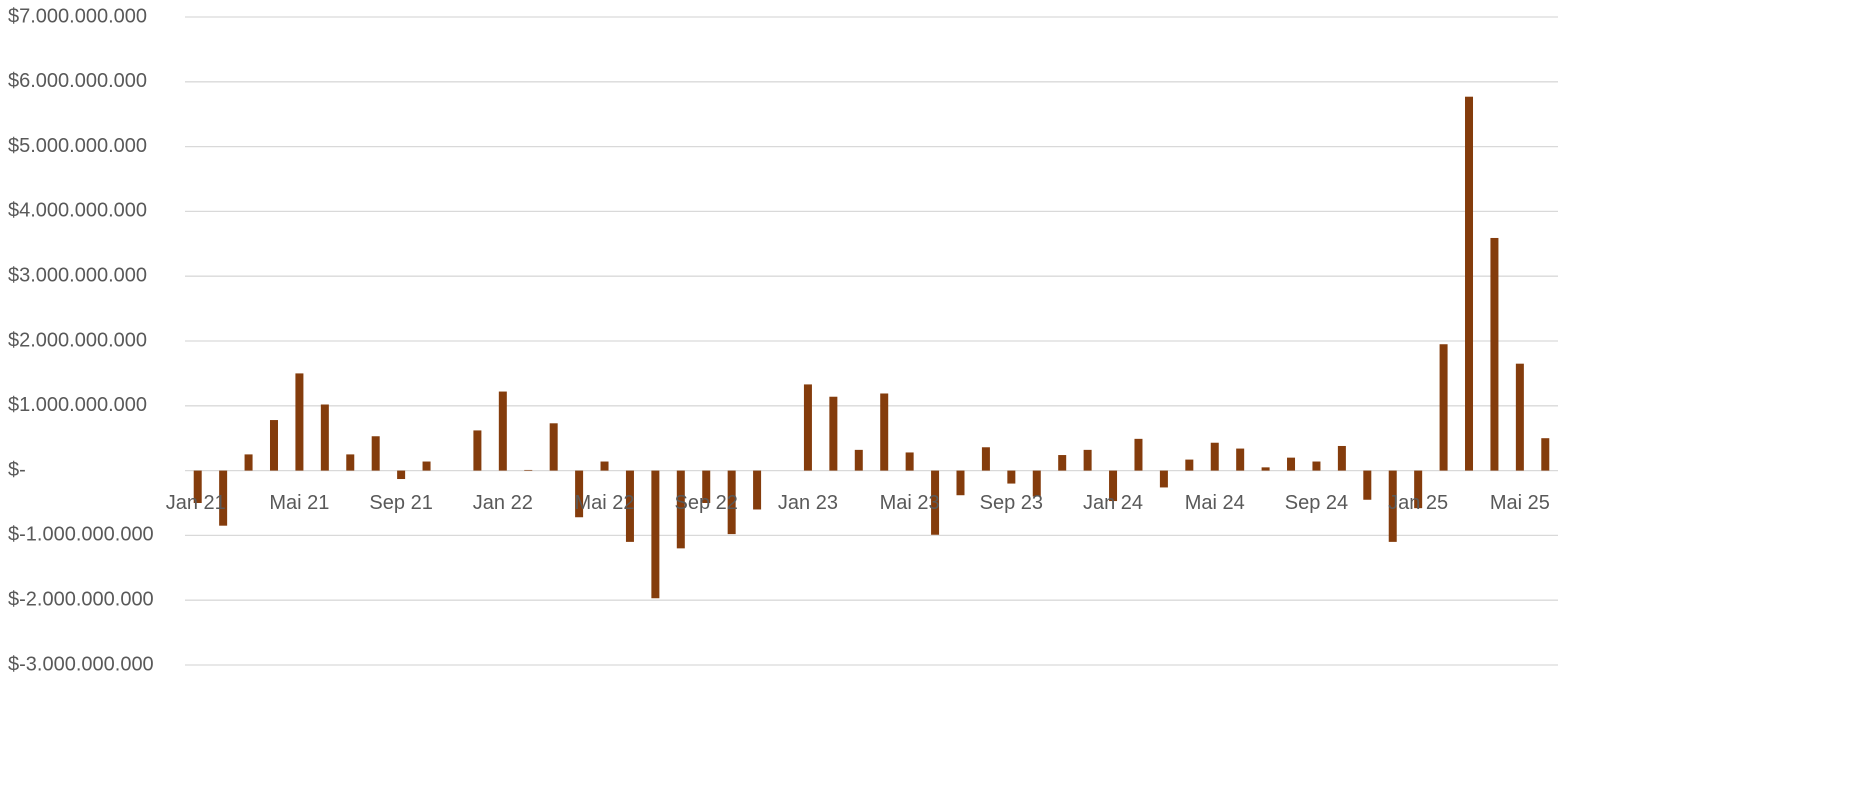 Image resolution: width=1867 pixels, height=805 pixels. I want to click on y-tick-label: $6.000.000.000, so click(77, 81).